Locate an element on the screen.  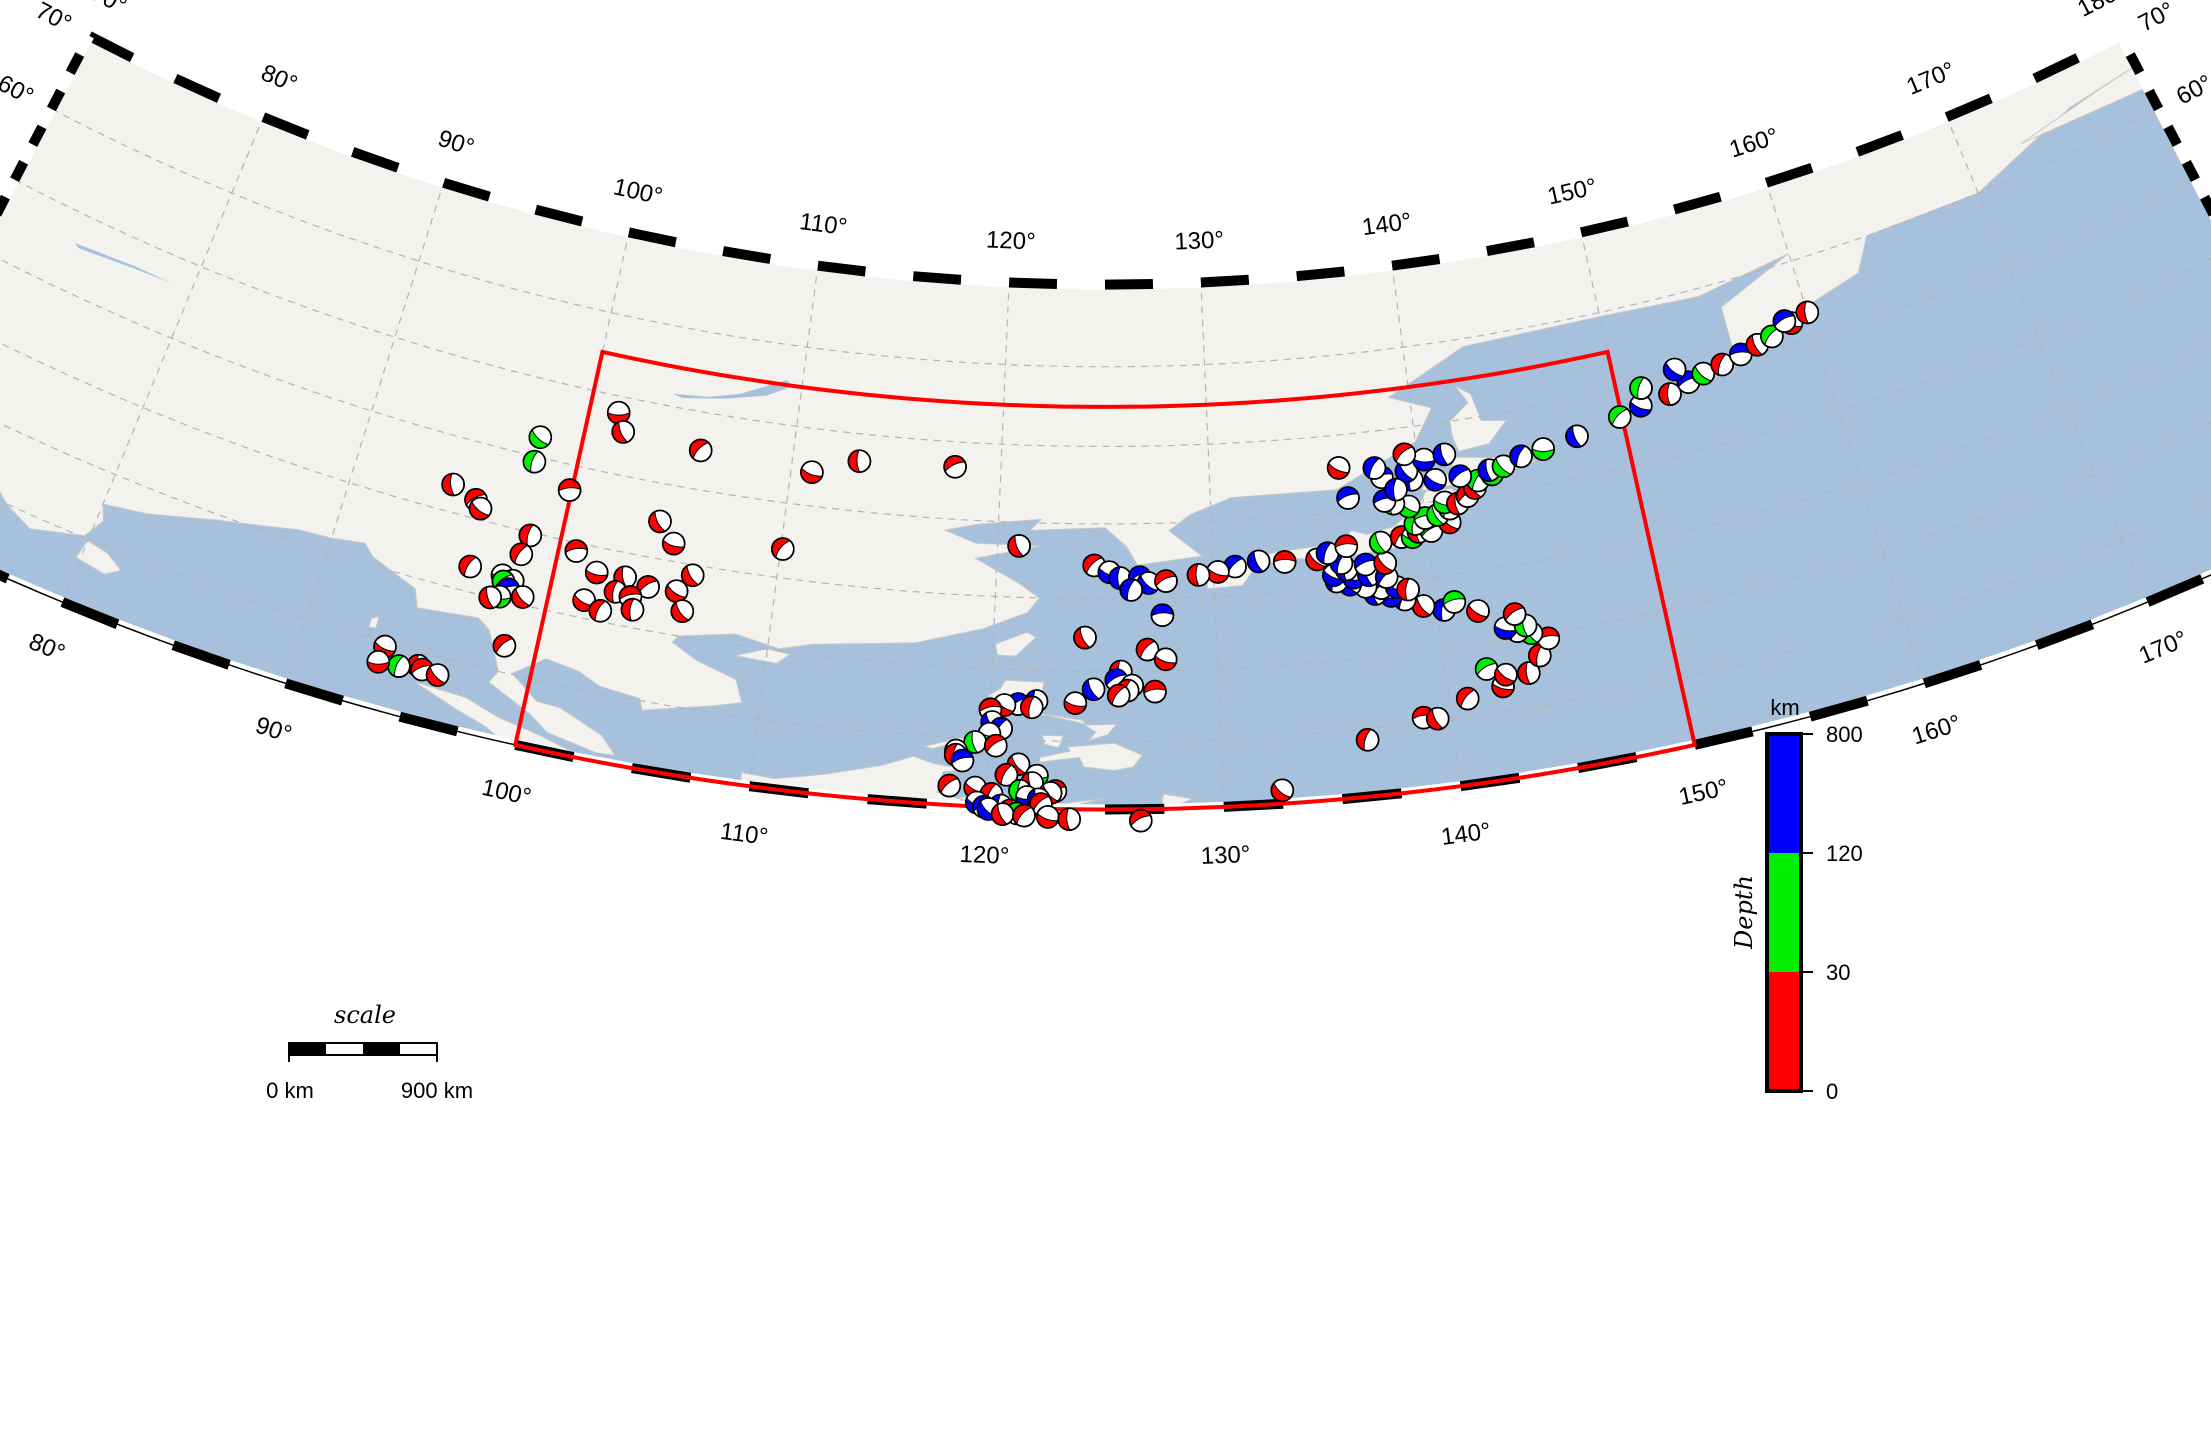
lon-label-bottom-5: 120° is located at coordinates (984, 855).